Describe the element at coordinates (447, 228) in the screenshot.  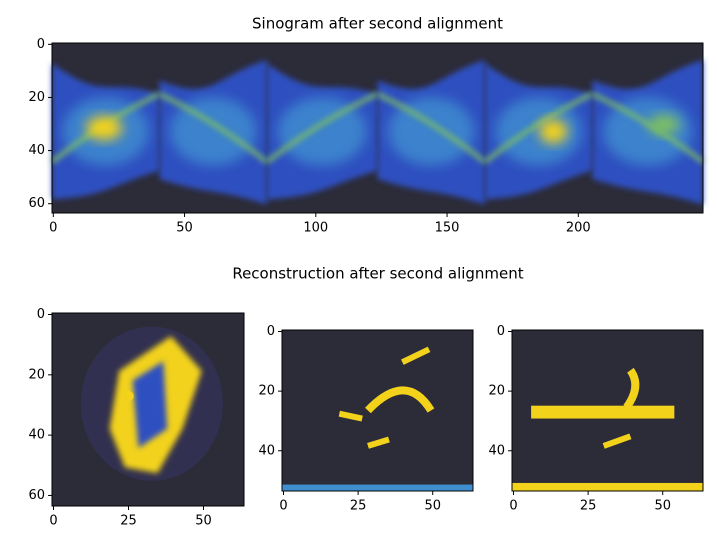
I see `x-tick-label: 150` at that location.